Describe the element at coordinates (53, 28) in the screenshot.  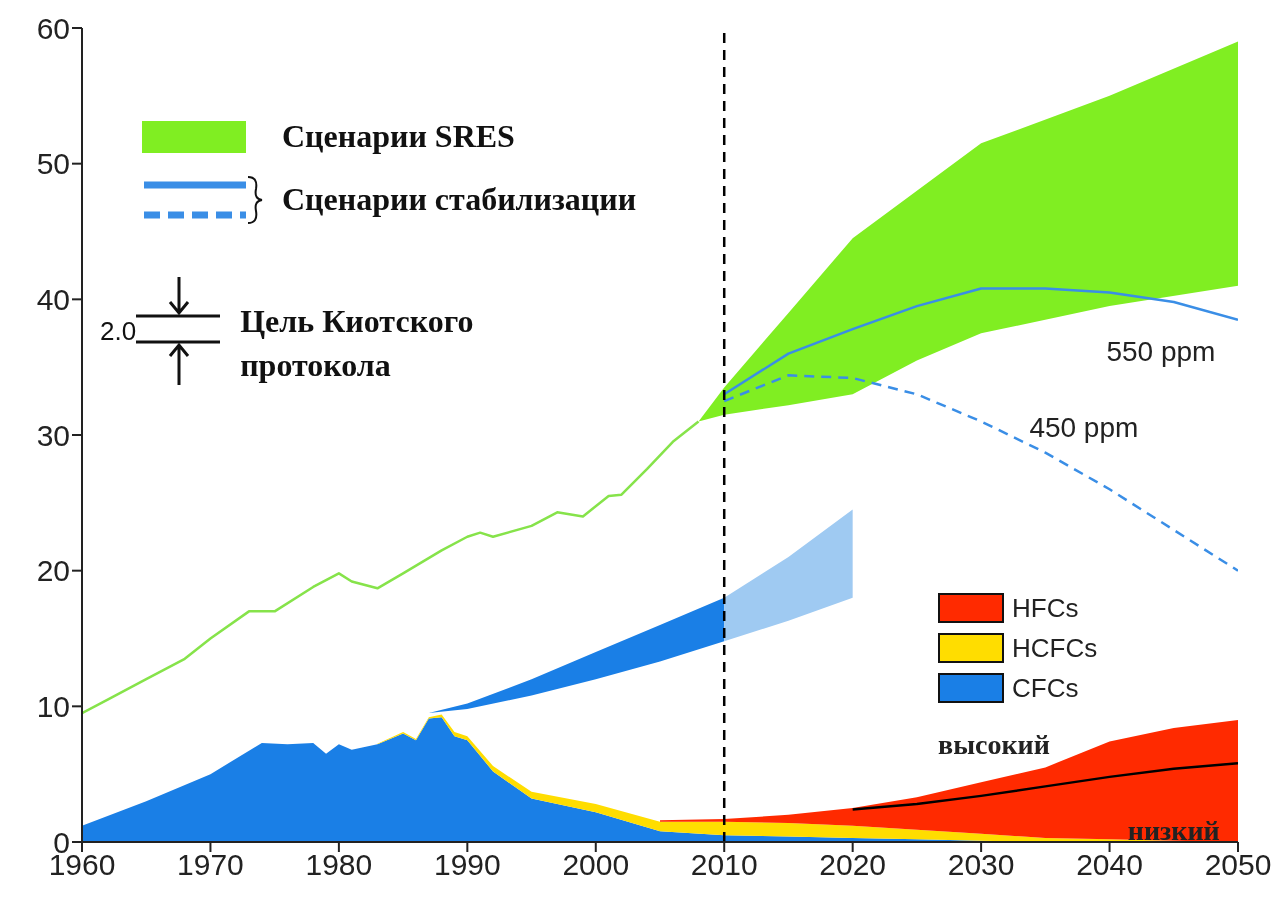
I see `y-tick-label: 60` at that location.